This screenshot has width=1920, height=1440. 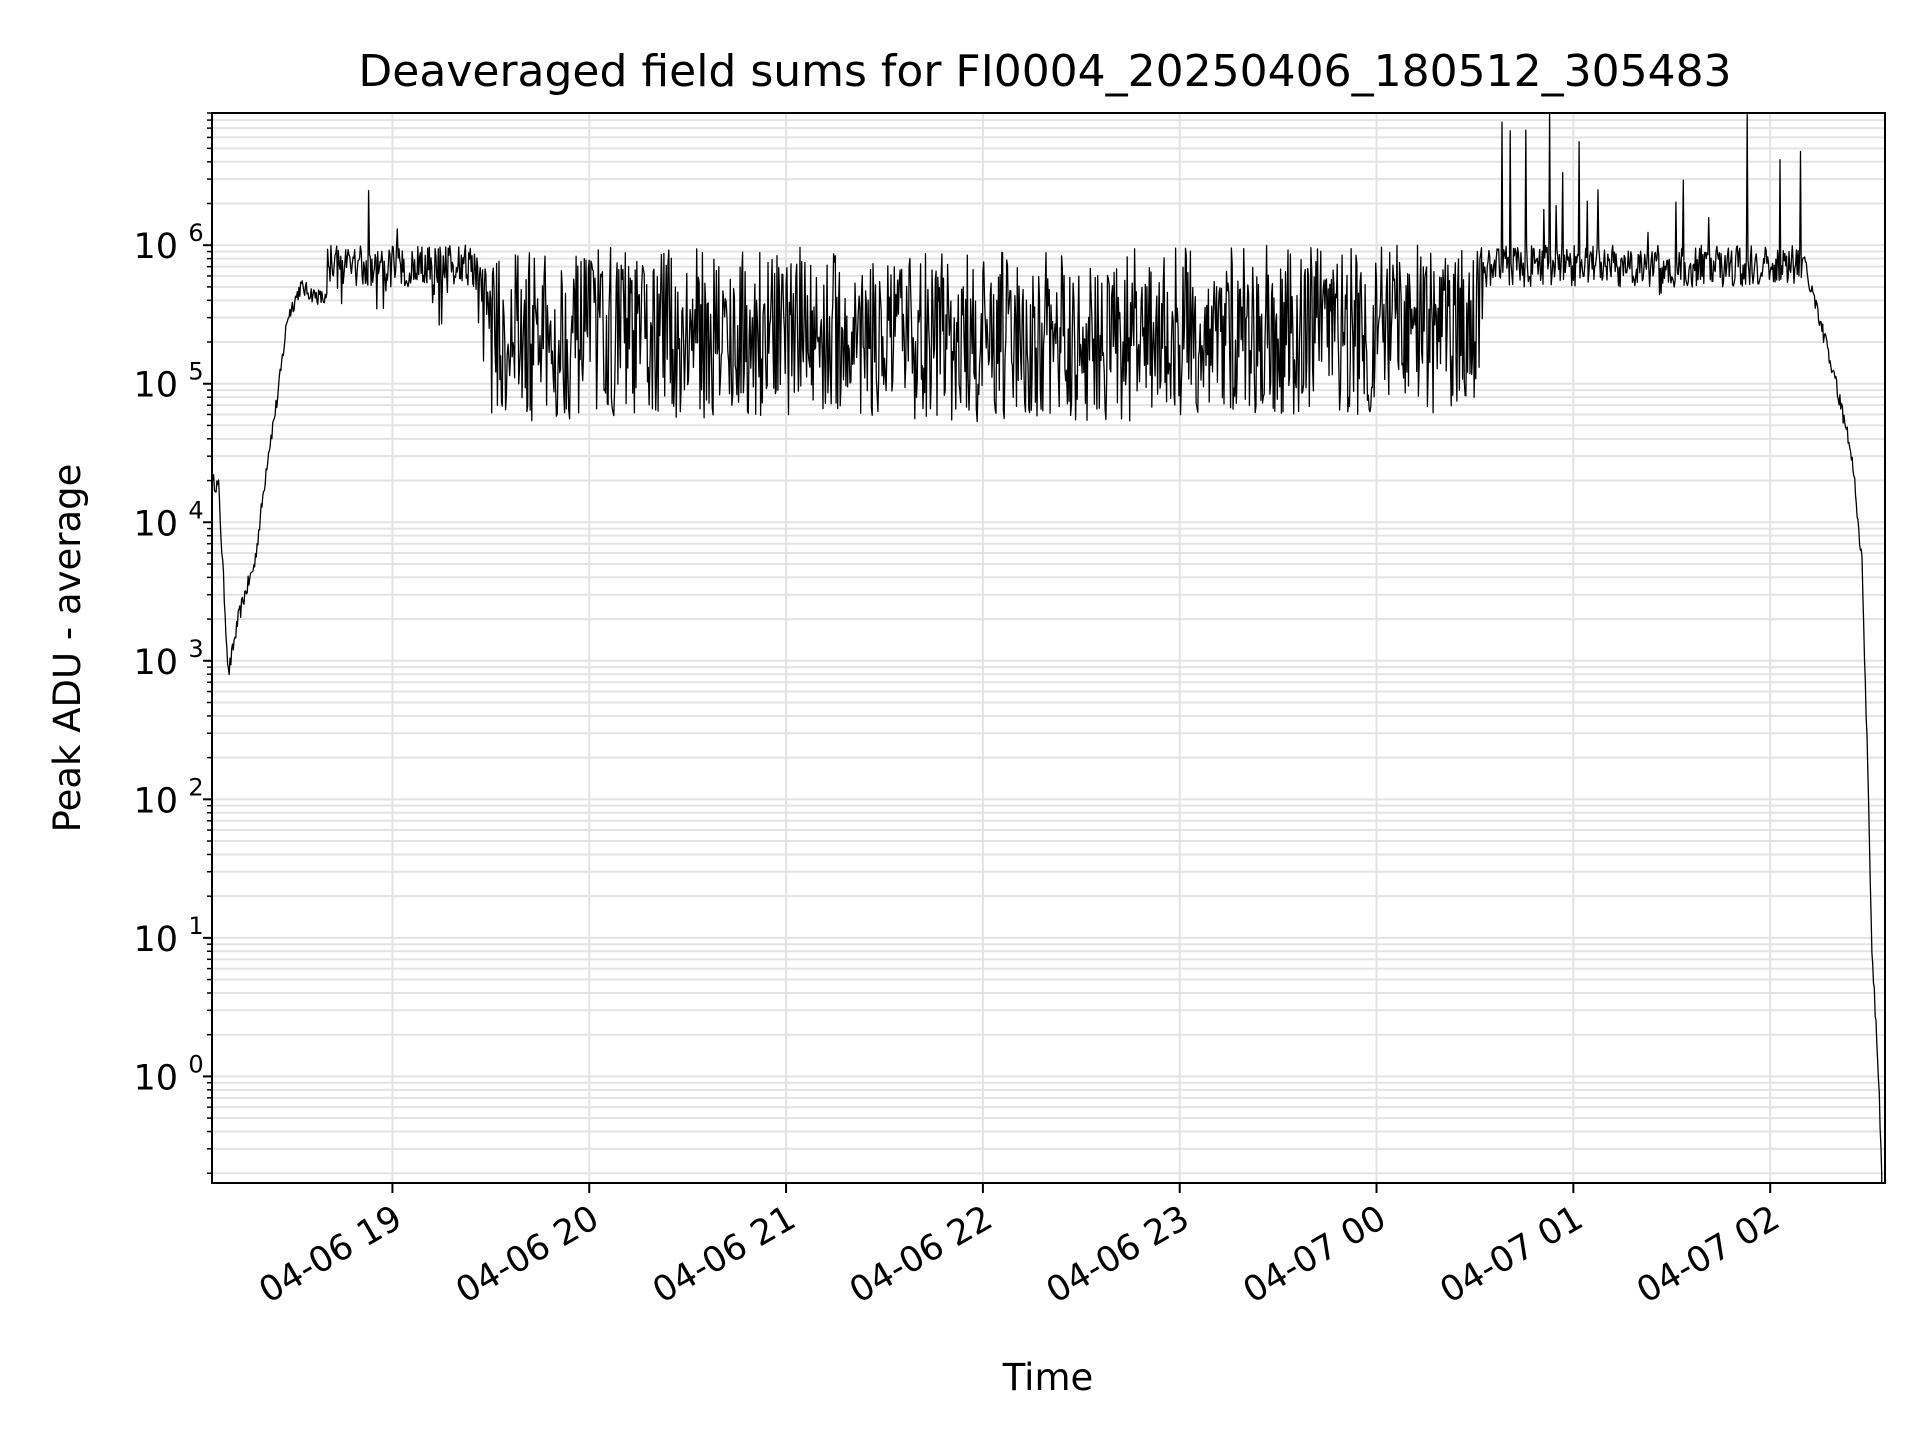 What do you see at coordinates (1048, 1377) in the screenshot?
I see `x-axis-label: Time` at bounding box center [1048, 1377].